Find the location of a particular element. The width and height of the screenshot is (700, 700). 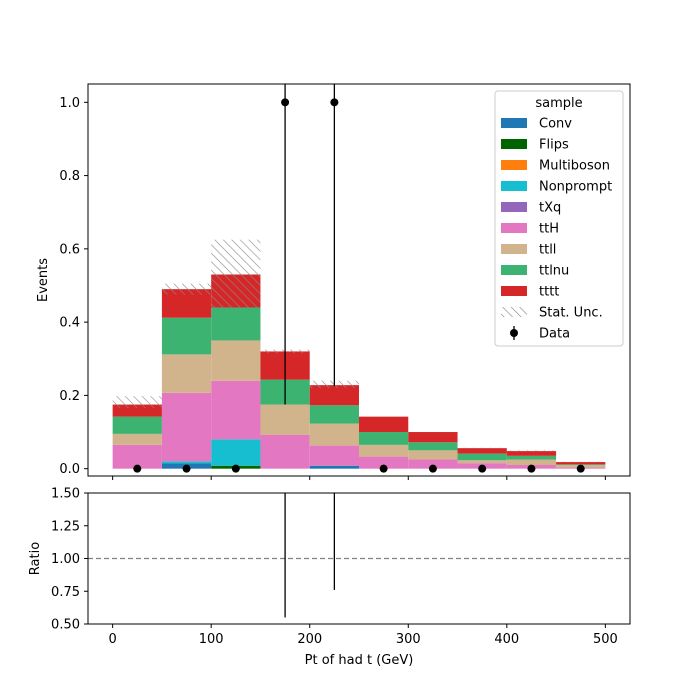

main-y-tick-label-0: 0.0 is located at coordinates (69, 469).